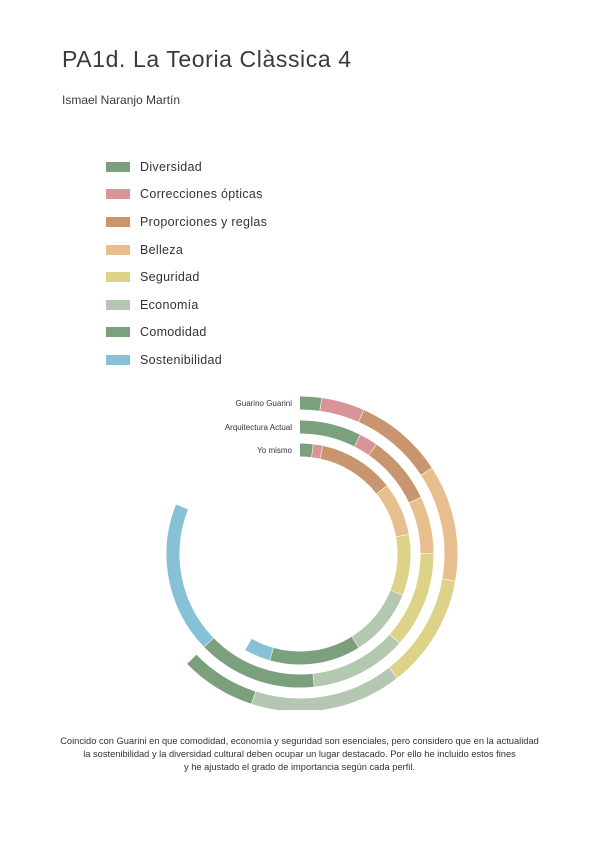 This screenshot has height=848, width=599. What do you see at coordinates (162, 249) in the screenshot?
I see `legend-label: Belleza` at bounding box center [162, 249].